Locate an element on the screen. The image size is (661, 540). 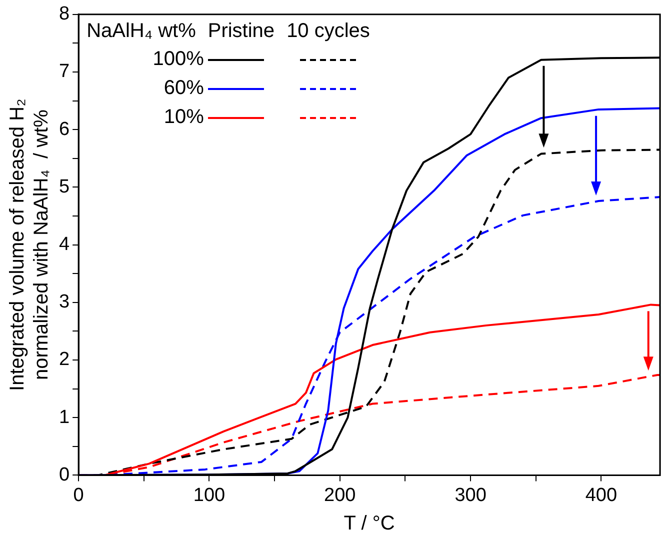
y-tick-label: 4 is located at coordinates (64, 245).